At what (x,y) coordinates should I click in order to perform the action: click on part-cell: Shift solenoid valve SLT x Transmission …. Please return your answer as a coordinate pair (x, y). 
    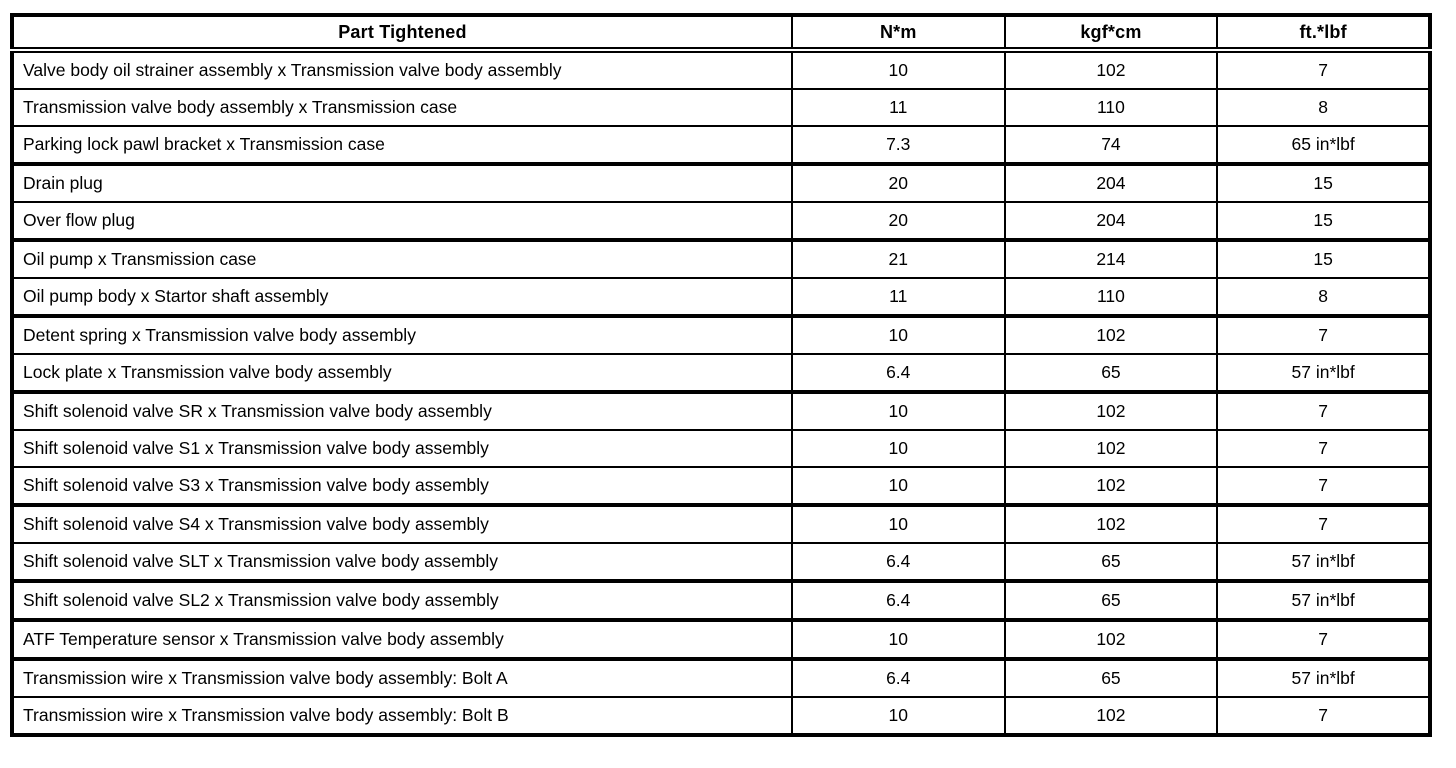
    Looking at the image, I should click on (402, 562).